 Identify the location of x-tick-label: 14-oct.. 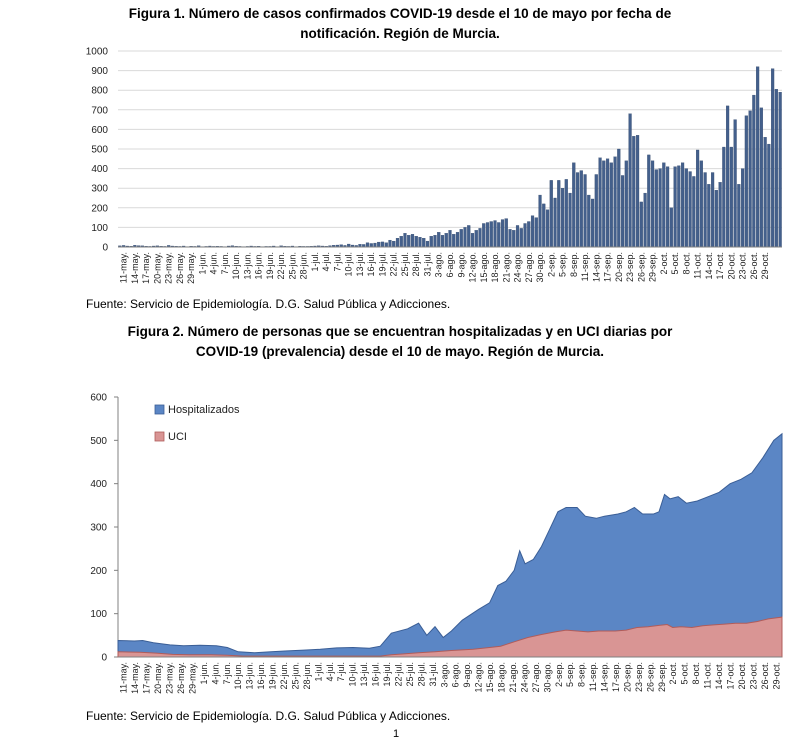
(709, 266).